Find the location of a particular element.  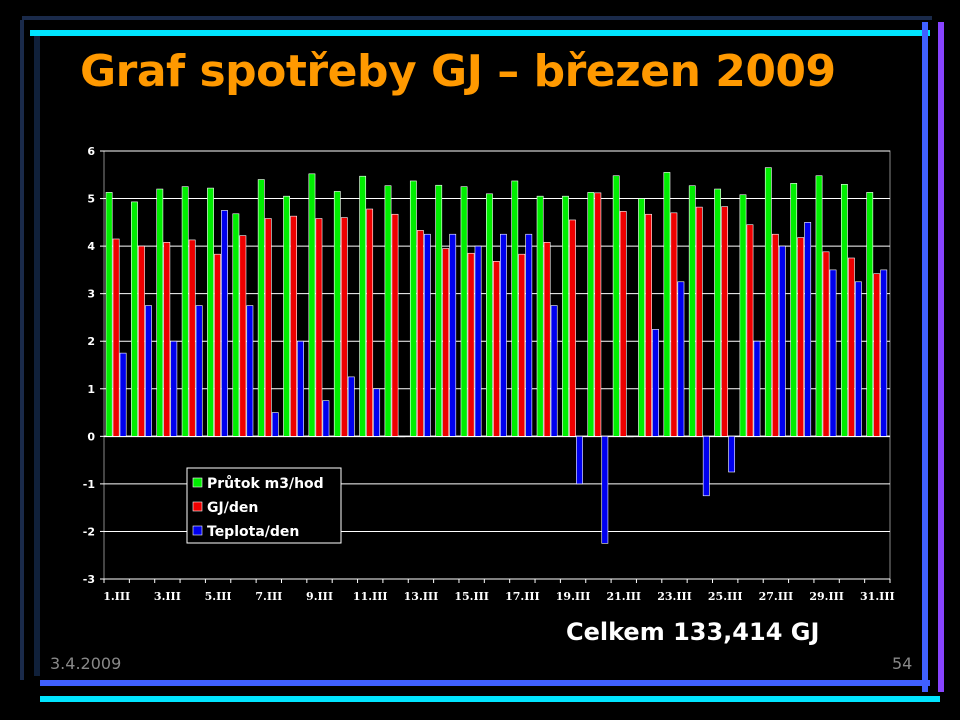

legend: Průtok m3/hod GJ/den Teplota/den is located at coordinates (264, 505).